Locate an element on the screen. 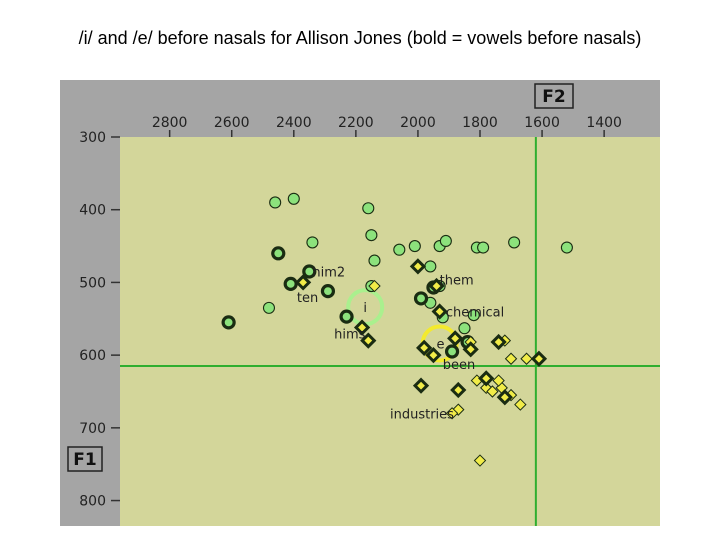 The width and height of the screenshot is (720, 540). x-tick-label: 2800 is located at coordinates (170, 123).